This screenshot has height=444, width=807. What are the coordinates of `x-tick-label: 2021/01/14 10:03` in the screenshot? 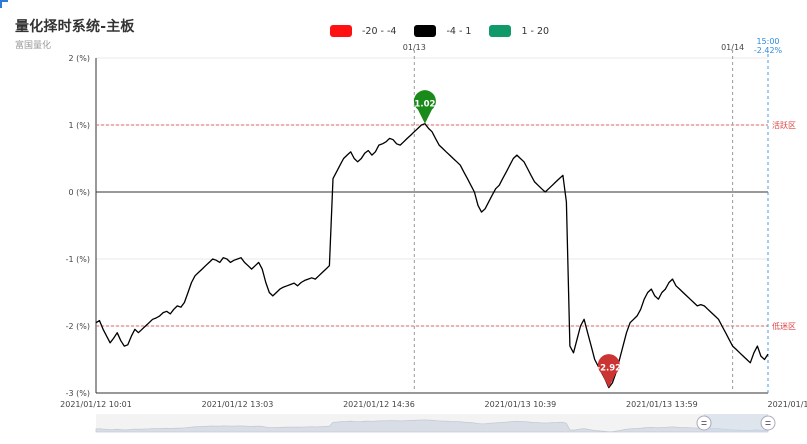 It's located at (787, 404).